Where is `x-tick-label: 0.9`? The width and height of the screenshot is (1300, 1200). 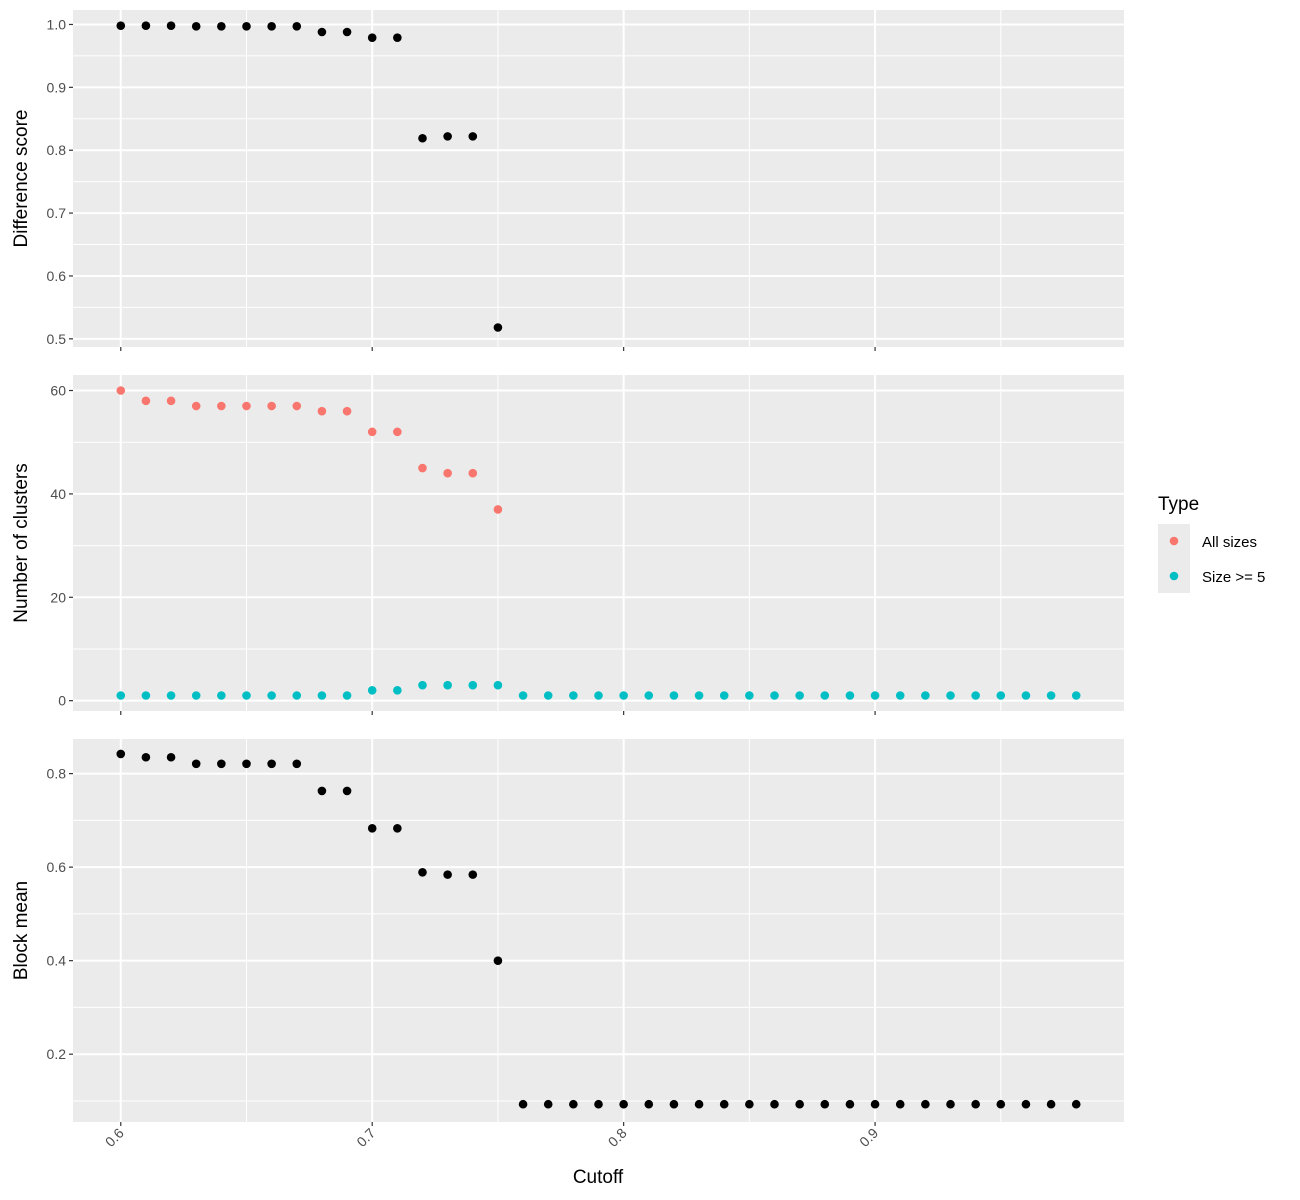
x-tick-label: 0.9 is located at coordinates (868, 1137).